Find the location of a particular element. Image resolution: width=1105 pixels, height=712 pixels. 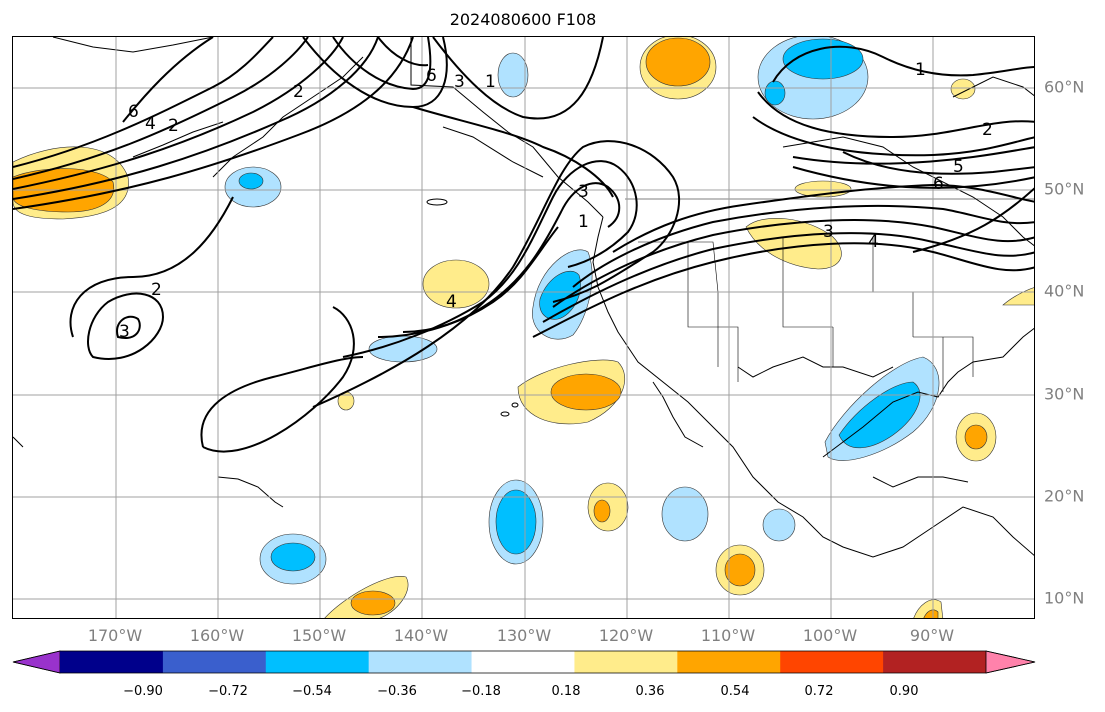

colorbar-tick-label: 0.90 is located at coordinates (904, 691).